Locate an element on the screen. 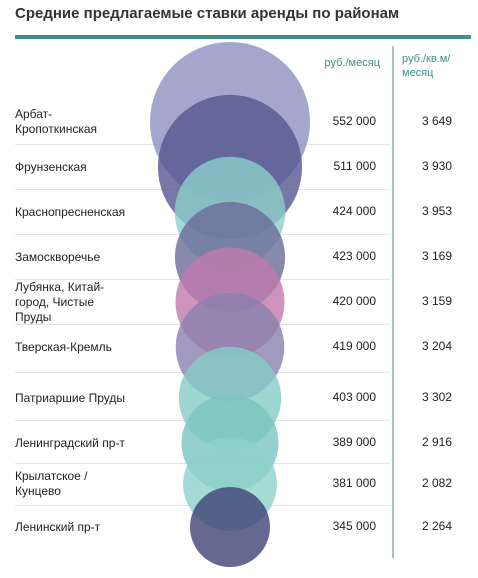  category-label: Ленинградский пр-т is located at coordinates (70, 442).